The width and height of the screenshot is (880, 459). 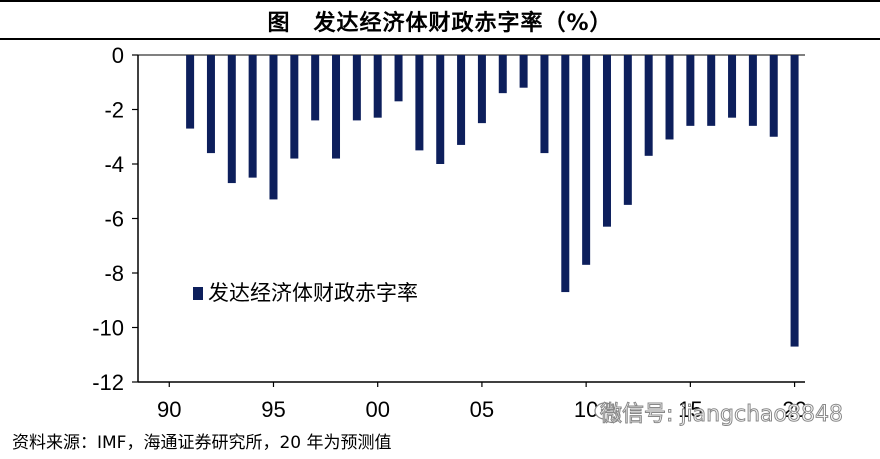 I want to click on title-bottom-rule, so click(x=440, y=39).